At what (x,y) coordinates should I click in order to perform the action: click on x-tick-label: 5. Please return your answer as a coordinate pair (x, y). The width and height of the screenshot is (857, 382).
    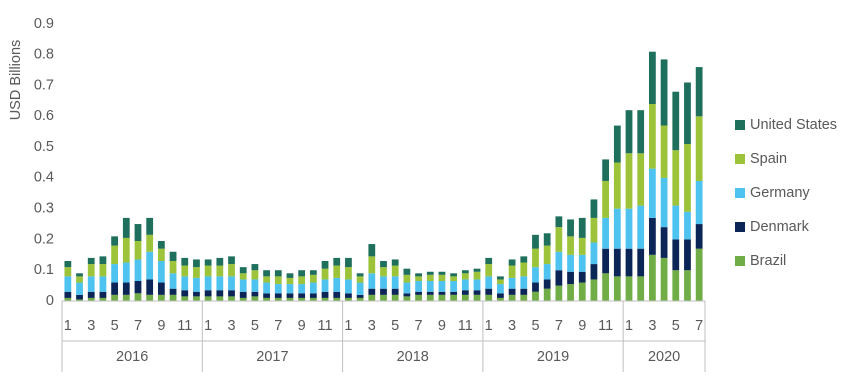
    Looking at the image, I should click on (535, 326).